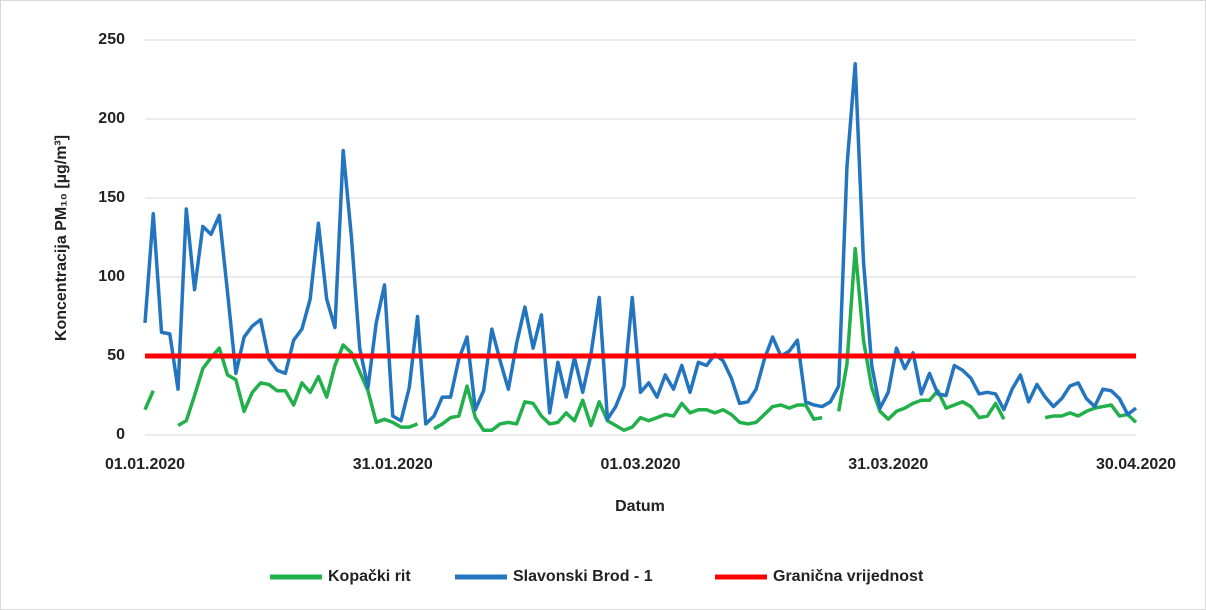  Describe the element at coordinates (848, 576) in the screenshot. I see `legend-label: Granična vrijednost` at that location.